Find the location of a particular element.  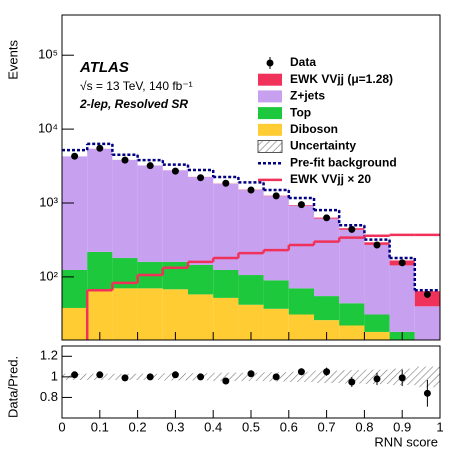

x-tick-label: 1 is located at coordinates (439, 426).